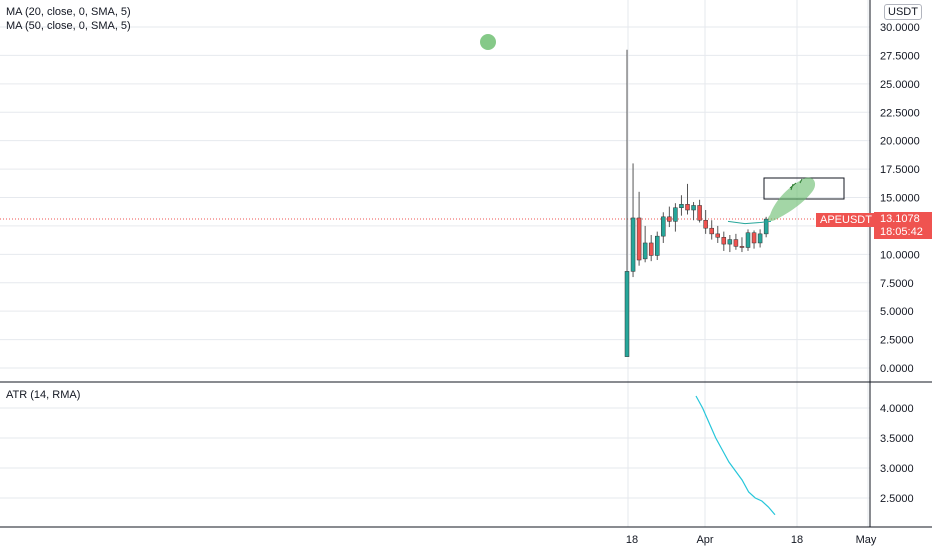 The height and width of the screenshot is (550, 932). I want to click on price-tick-label: 2.5000, so click(897, 341).